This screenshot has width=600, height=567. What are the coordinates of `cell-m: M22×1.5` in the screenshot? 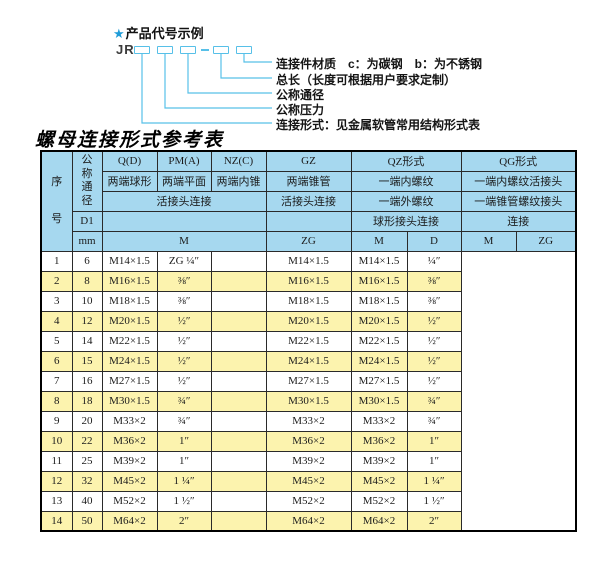 It's located at (129, 341).